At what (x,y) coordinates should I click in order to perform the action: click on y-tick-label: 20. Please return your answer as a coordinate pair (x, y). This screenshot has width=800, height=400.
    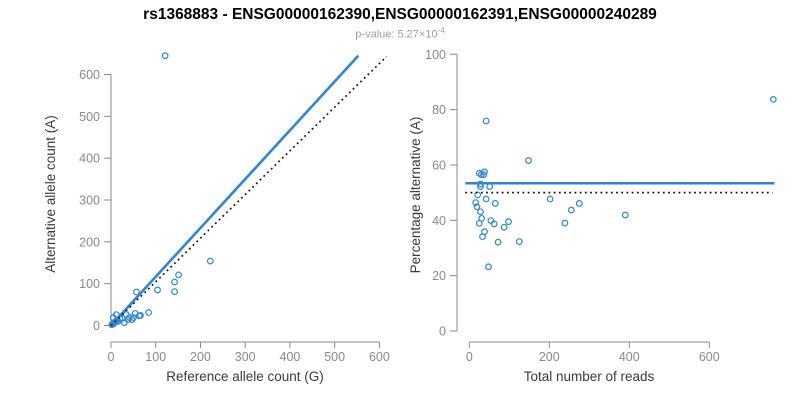
    Looking at the image, I should click on (439, 276).